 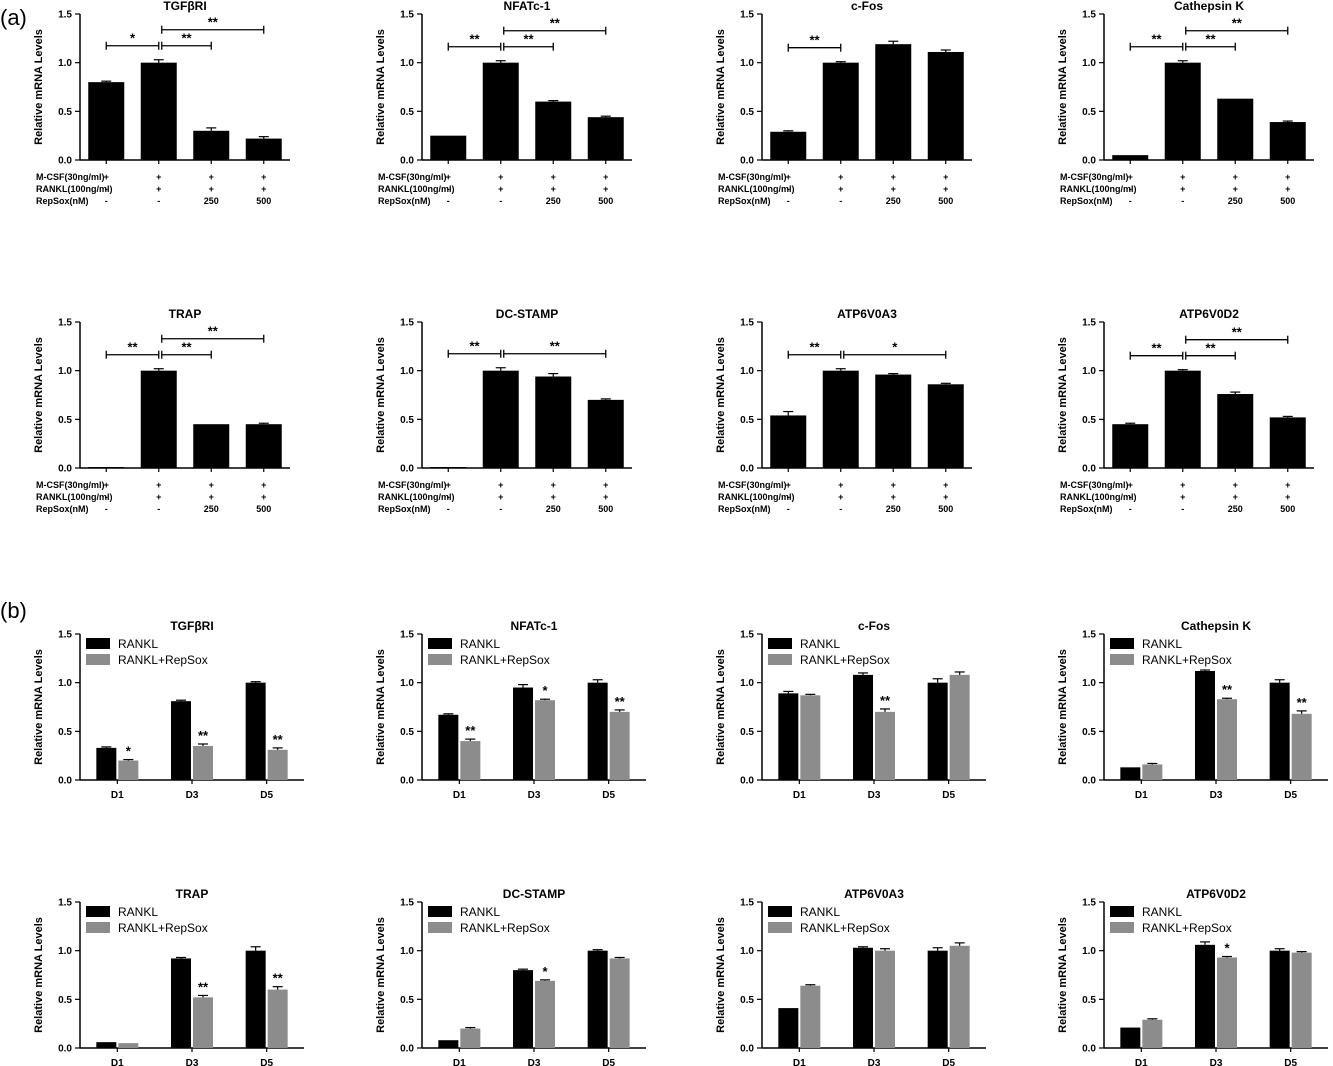 I want to click on chart-b-trap-xtick-label: D3, so click(x=192, y=1062).